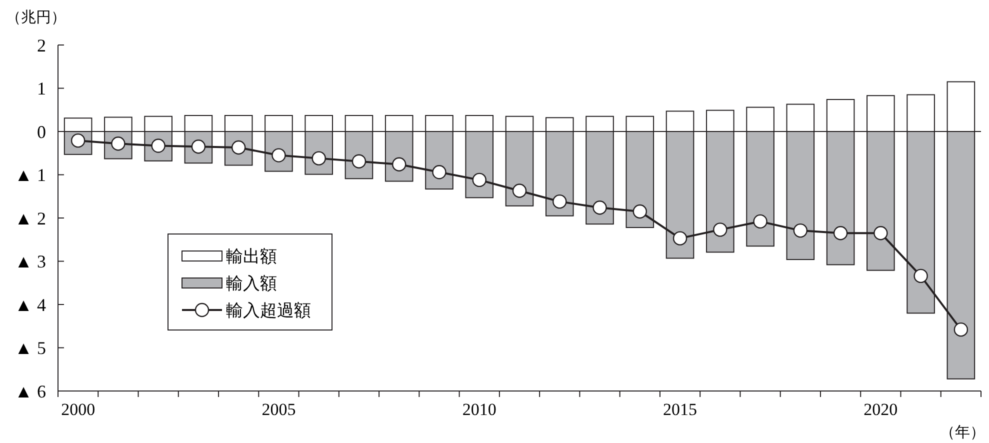 This screenshot has width=989, height=443. What do you see at coordinates (30, 304) in the screenshot?
I see `y-tick-label: ▲ 4` at bounding box center [30, 304].